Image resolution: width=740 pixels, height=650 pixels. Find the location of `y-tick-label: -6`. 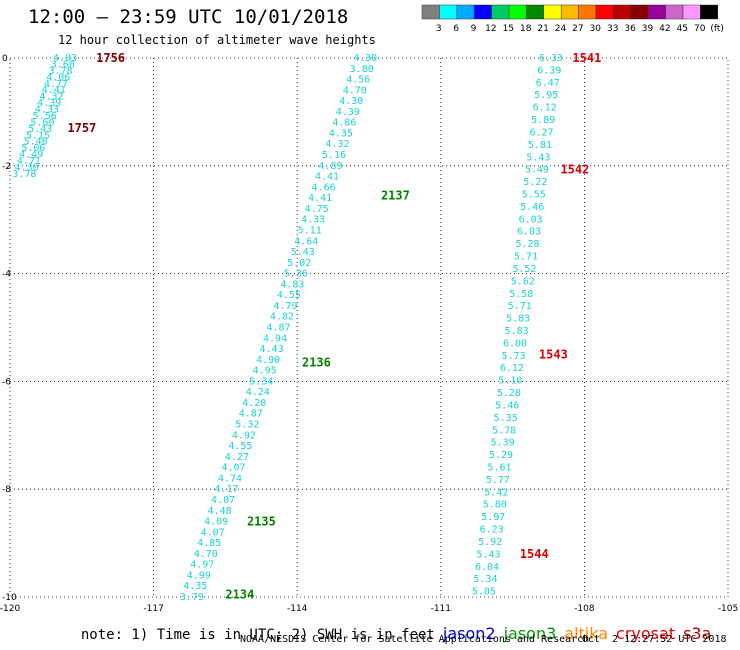

y-tick-label: -6 is located at coordinates (6, 382).